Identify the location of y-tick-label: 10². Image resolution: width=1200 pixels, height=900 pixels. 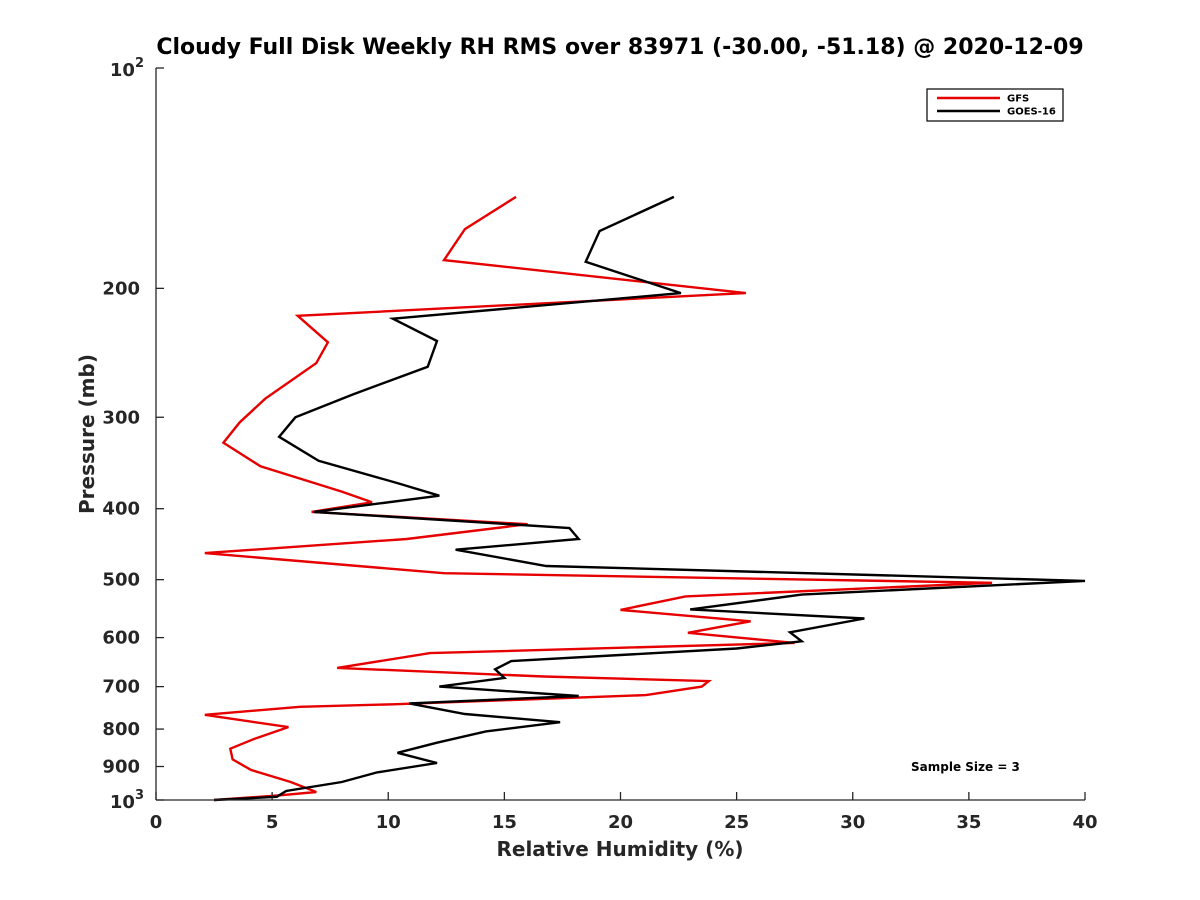
(127, 68).